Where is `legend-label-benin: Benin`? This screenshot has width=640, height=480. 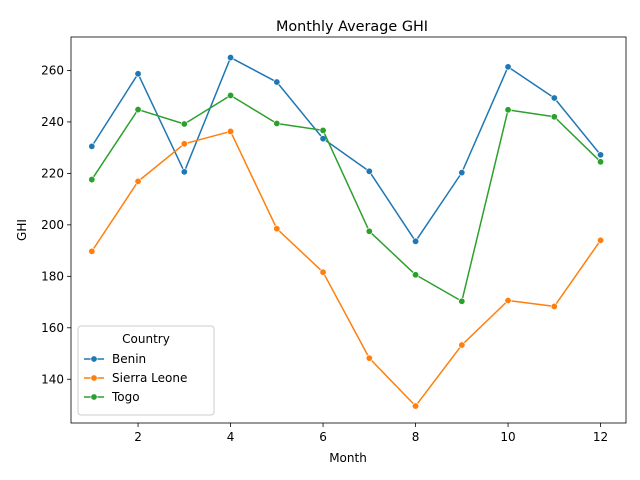
legend-label-benin: Benin is located at coordinates (129, 359).